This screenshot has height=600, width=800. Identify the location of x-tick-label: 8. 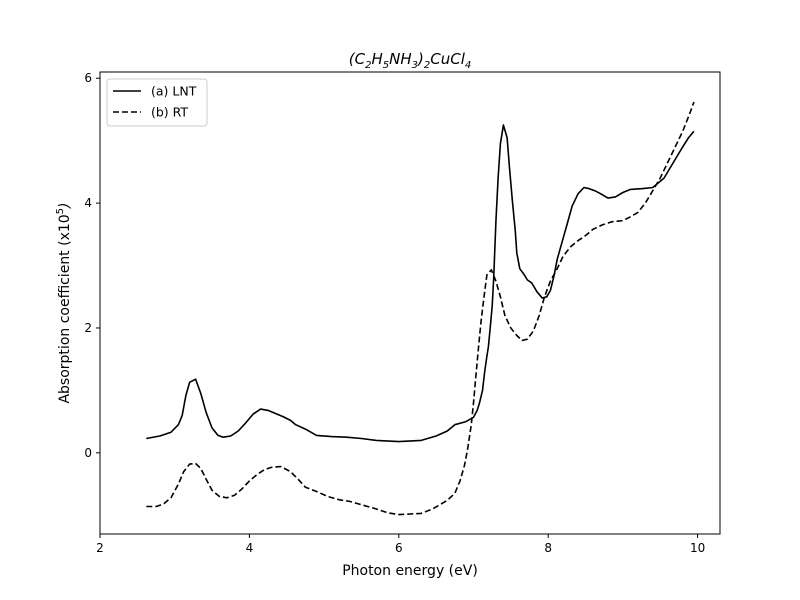
(548, 548).